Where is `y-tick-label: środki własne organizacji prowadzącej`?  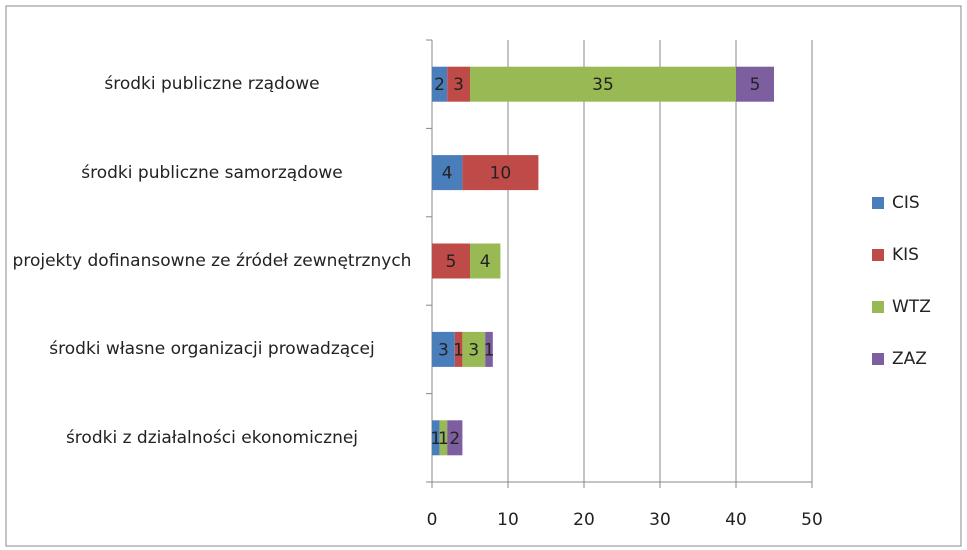
y-tick-label: środki własne organizacji prowadzącej is located at coordinates (212, 349).